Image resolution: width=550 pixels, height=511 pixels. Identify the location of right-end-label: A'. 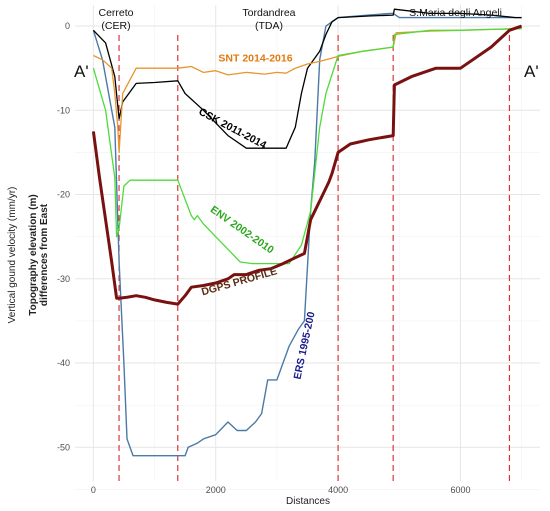
(531, 71).